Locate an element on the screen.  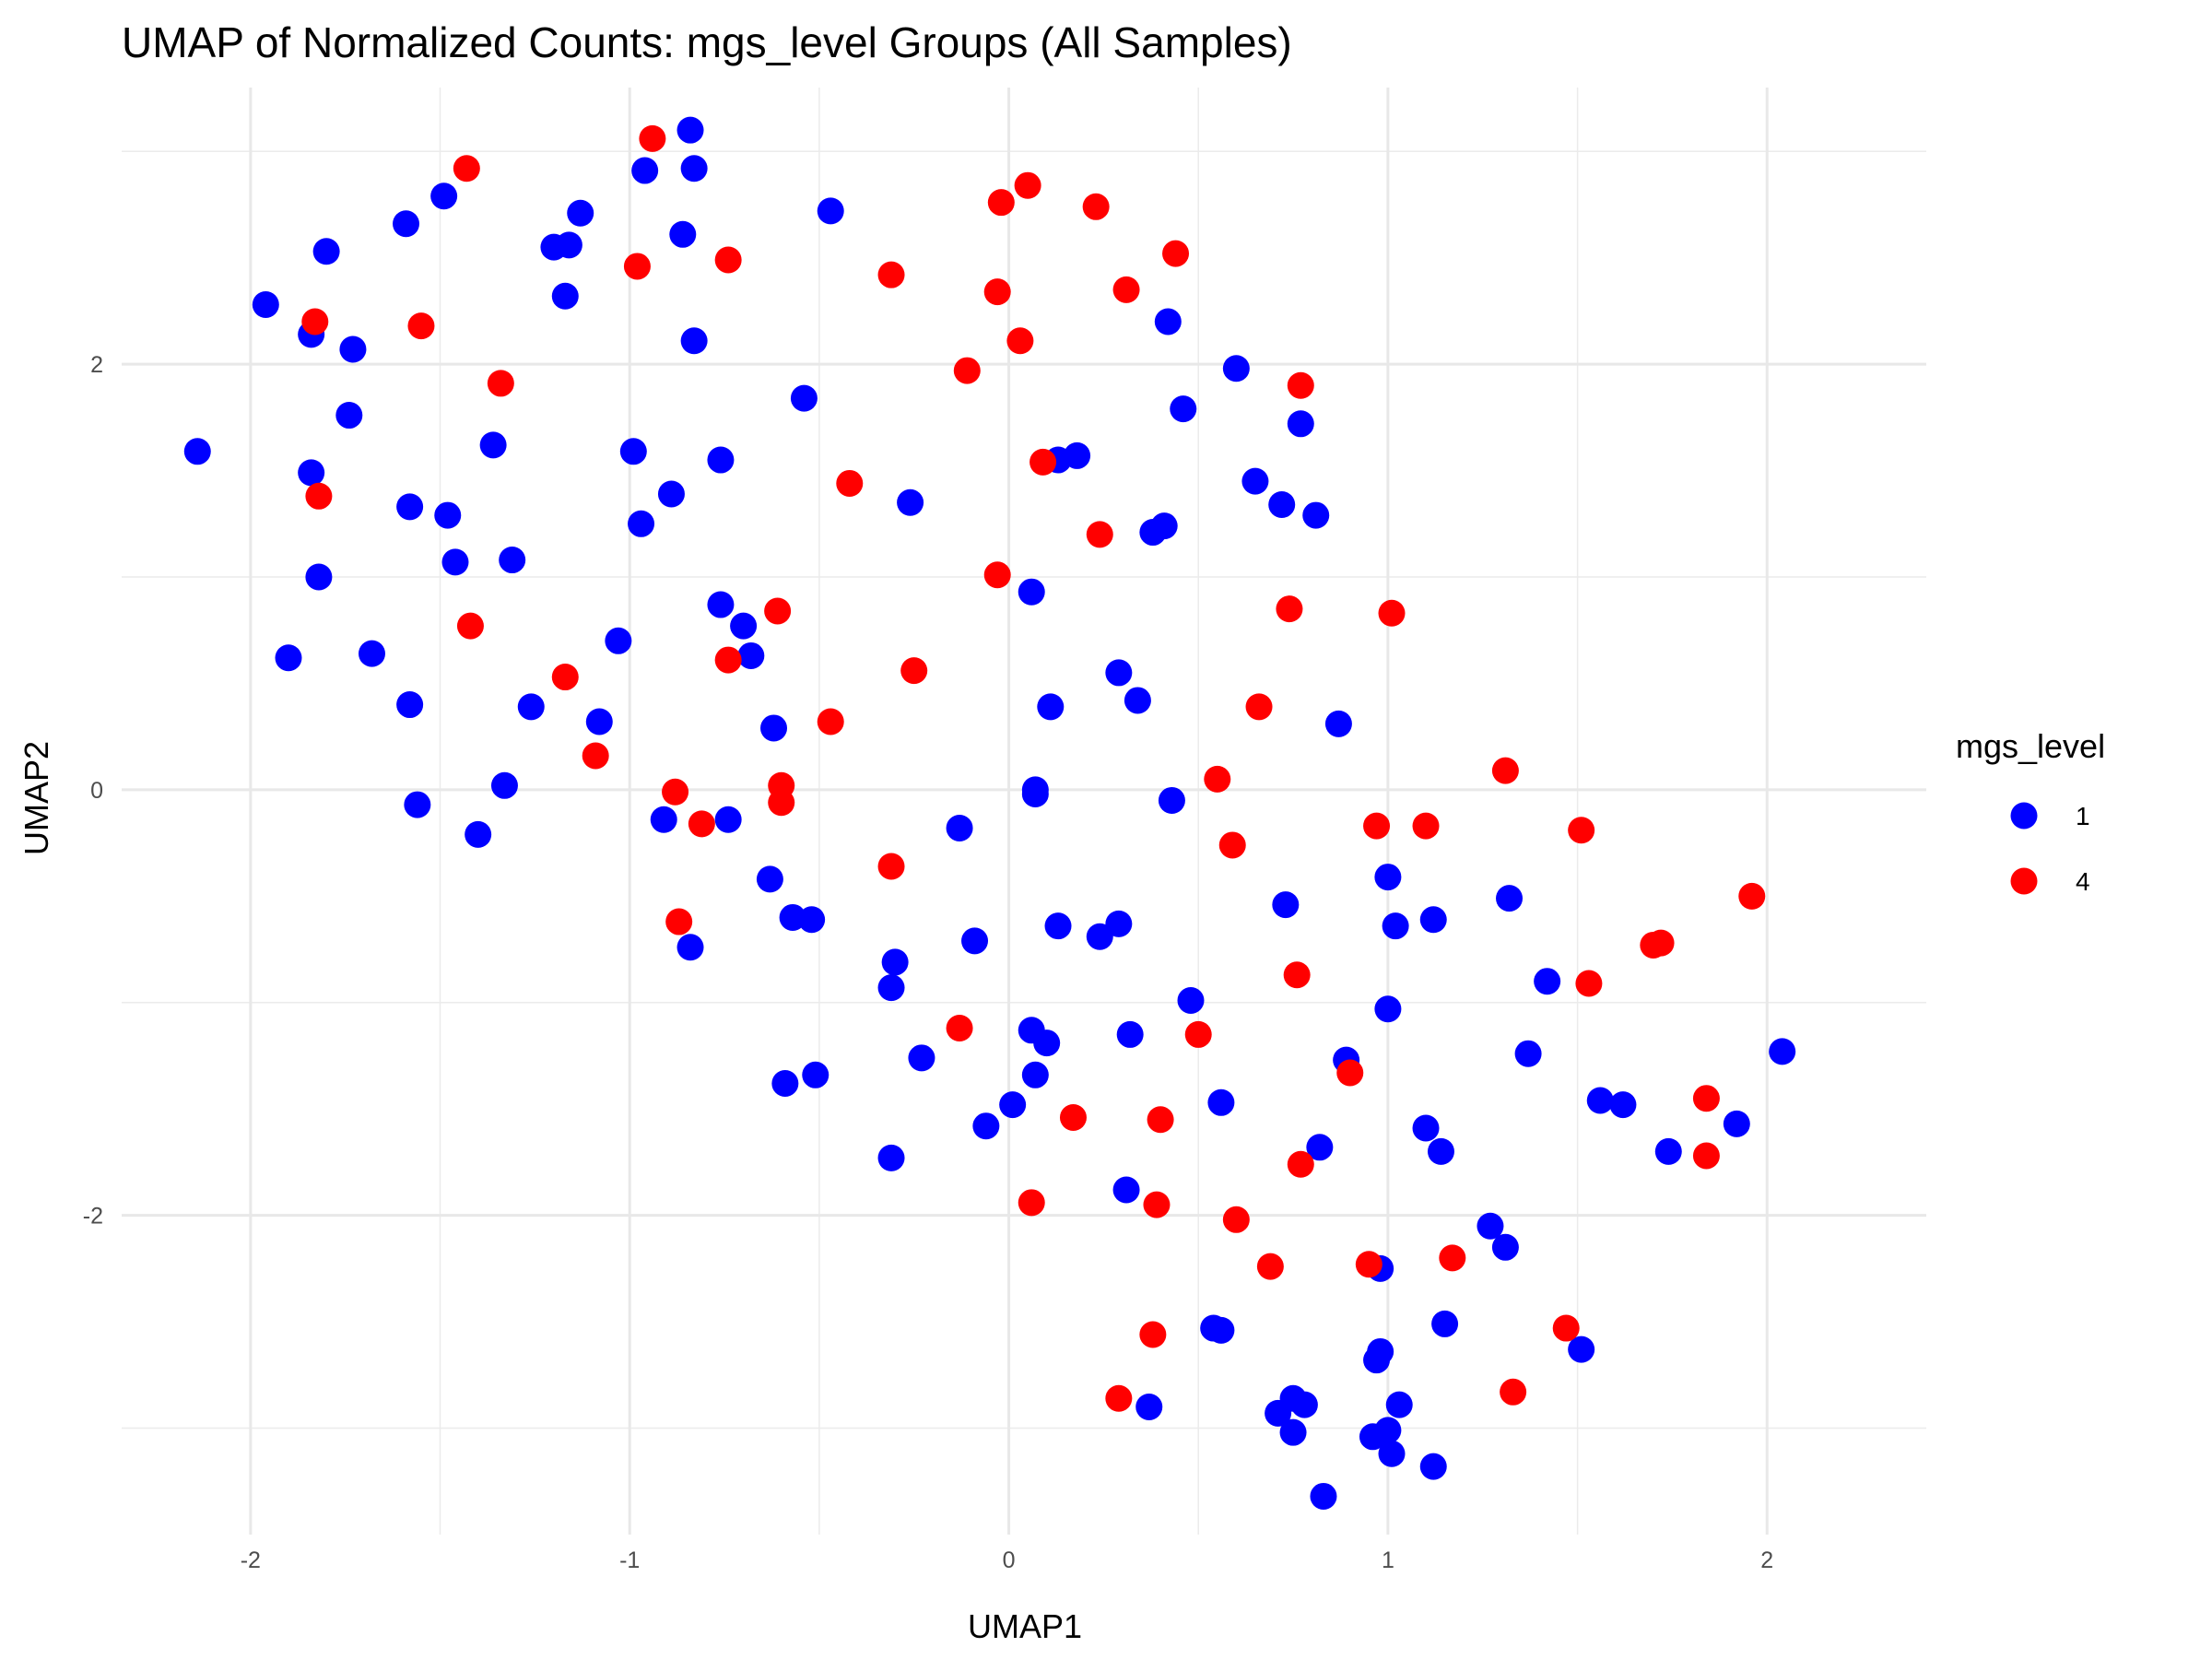
legend-items: 14 is located at coordinates (2050, 849).